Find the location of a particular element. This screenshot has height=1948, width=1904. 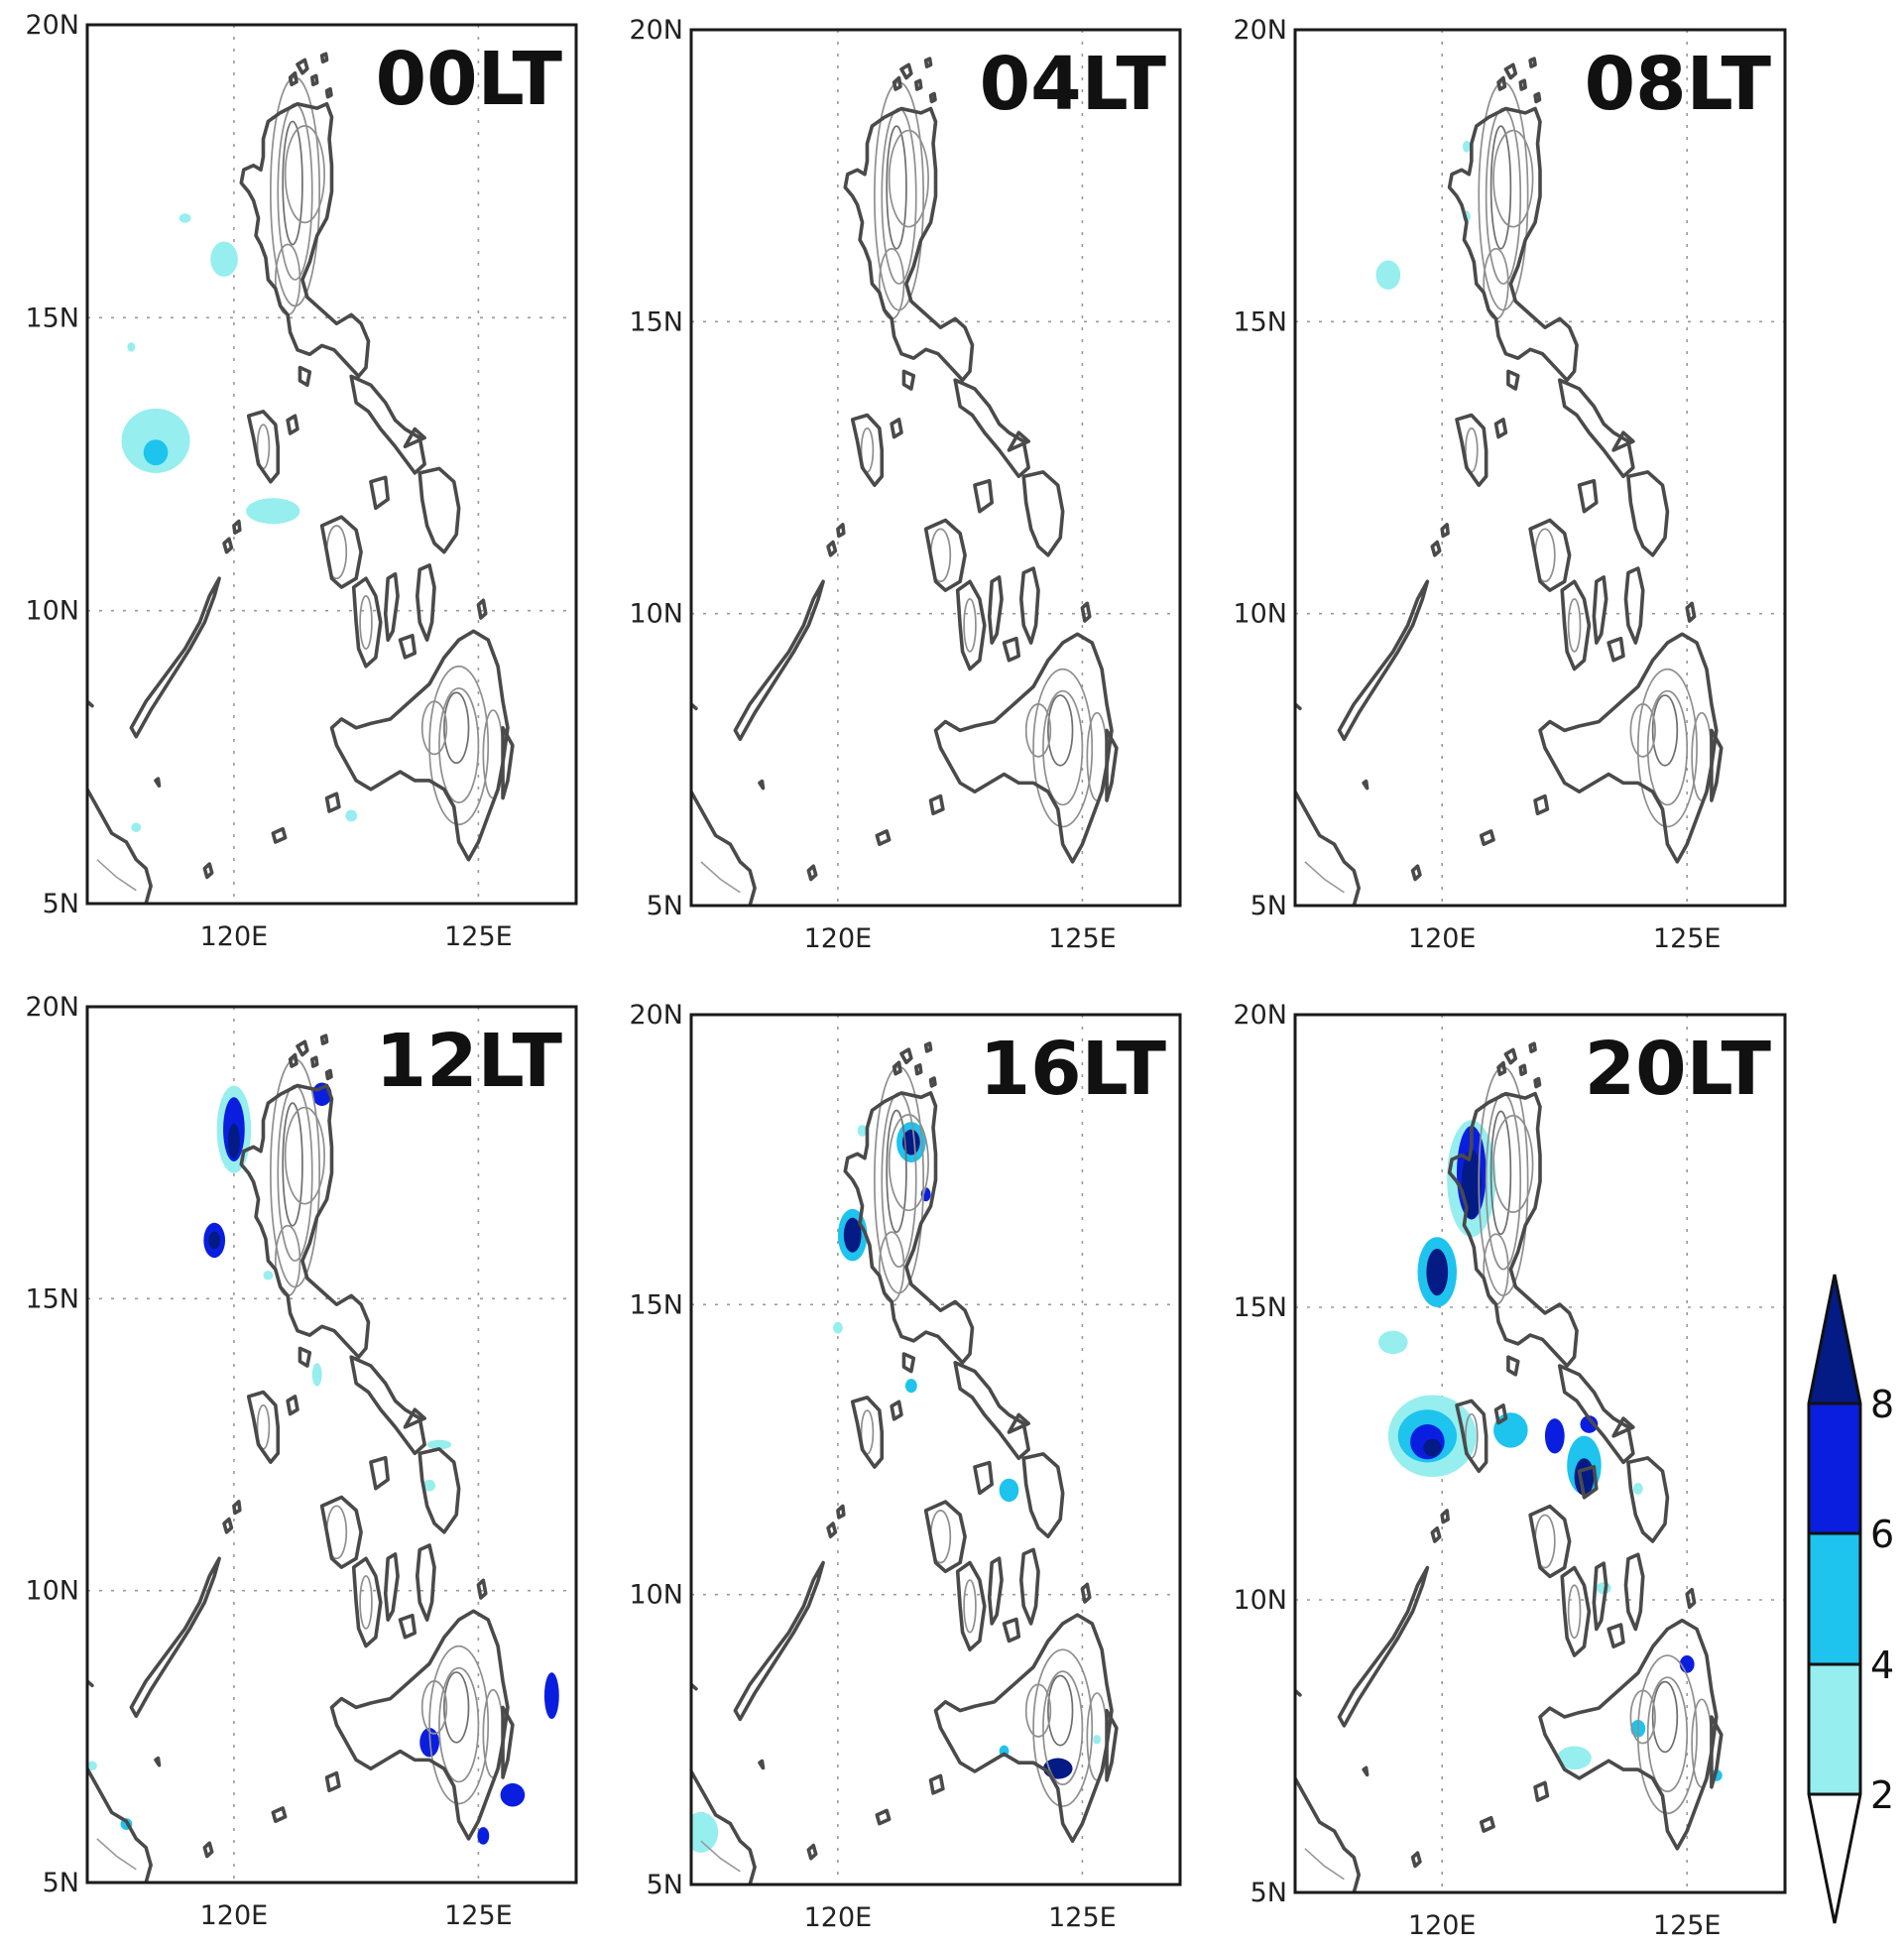

map-panel-20lt: 20N 15N 10N 5N 120E 125E 20LT is located at coordinates (1510, 1470).